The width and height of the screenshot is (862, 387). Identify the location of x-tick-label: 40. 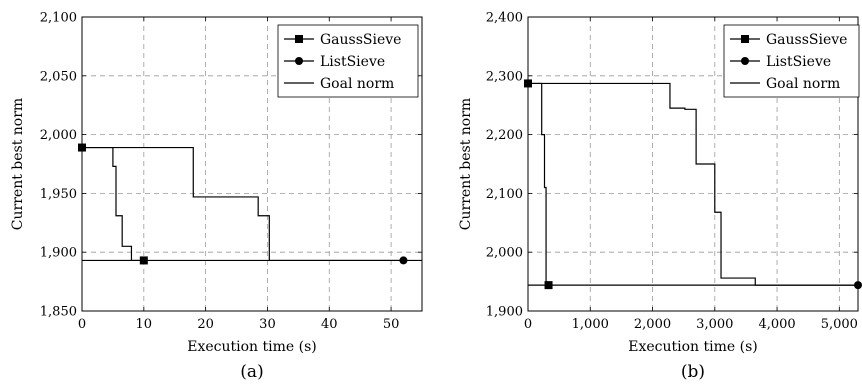
(329, 324).